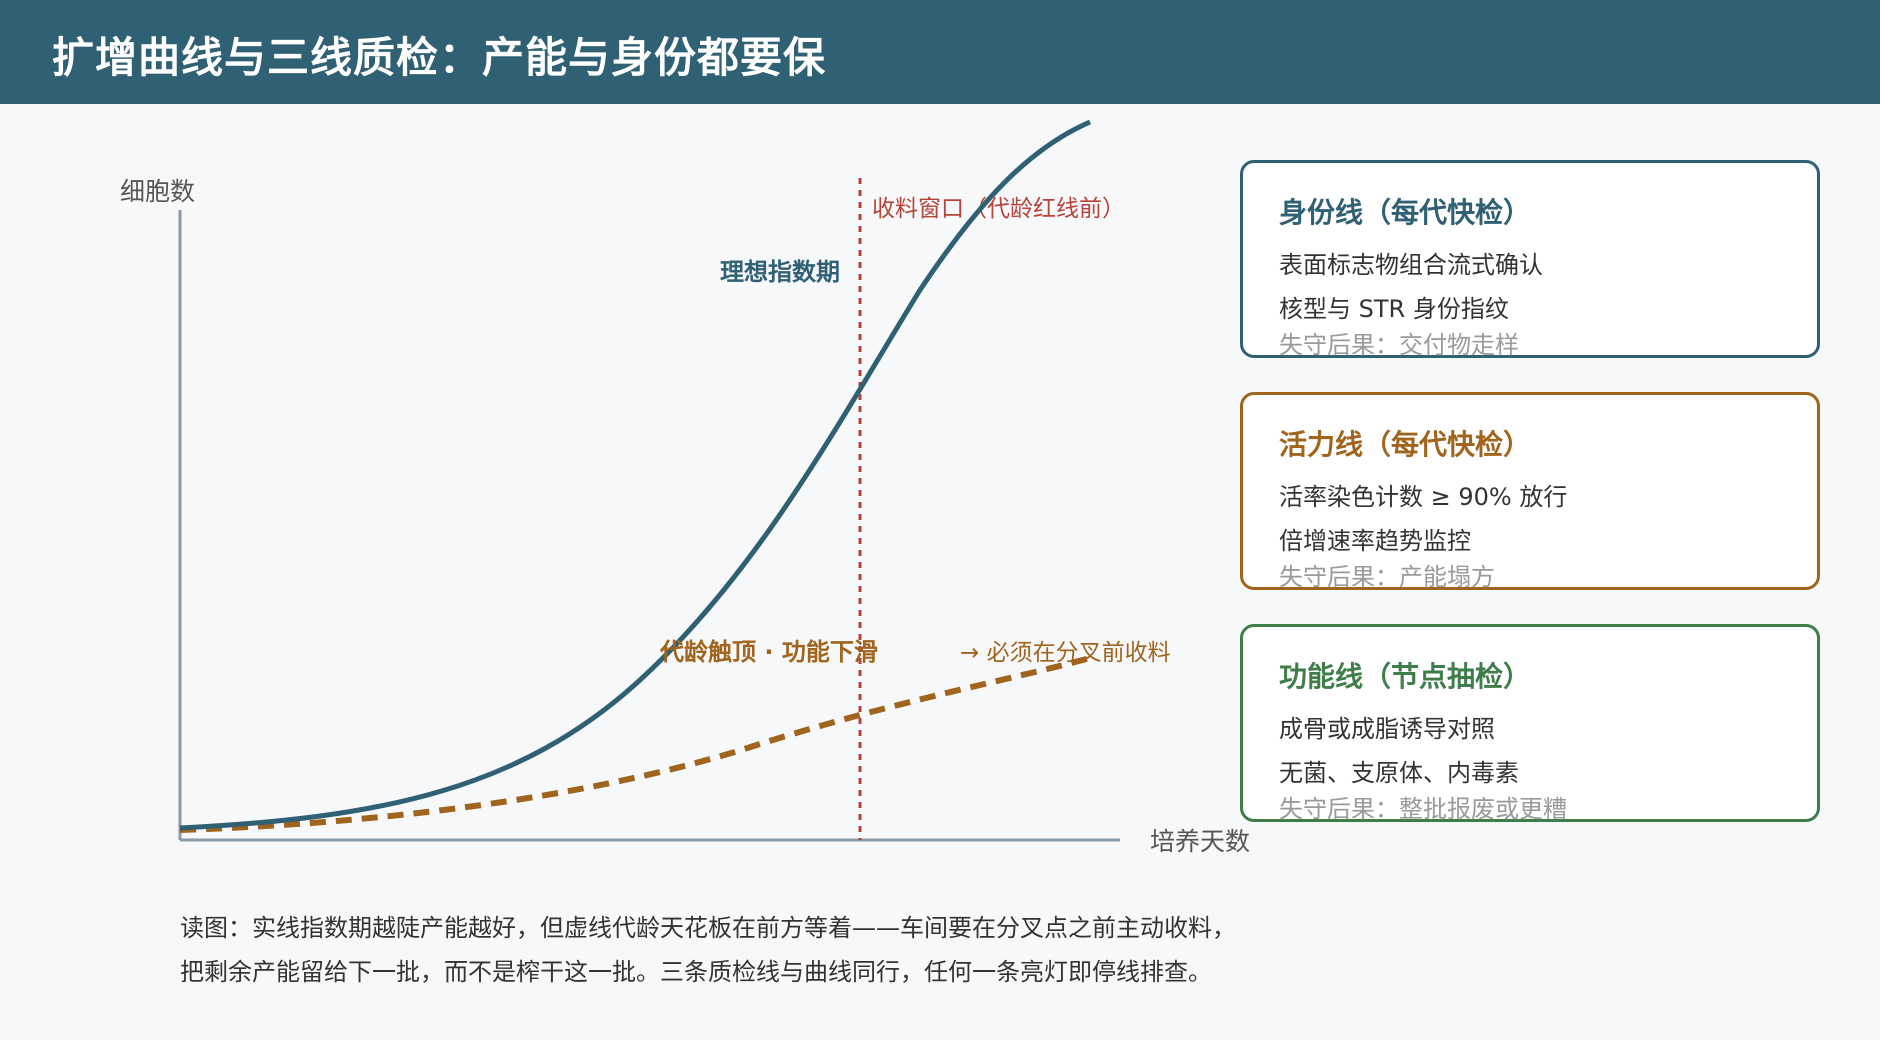 The width and height of the screenshot is (1880, 1040). Describe the element at coordinates (1405, 676) in the screenshot. I see `card-title: 功能线（节点抽检）` at that location.